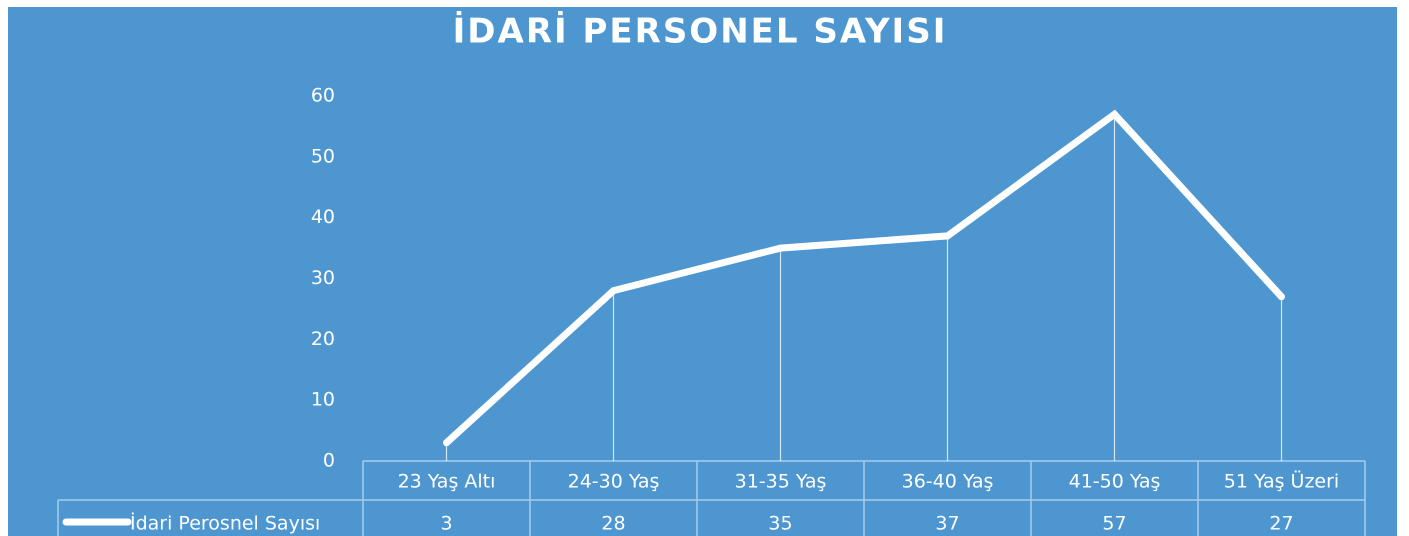  What do you see at coordinates (1281, 481) in the screenshot?
I see `x-tick-label: 51 Yaş Üzeri` at bounding box center [1281, 481].